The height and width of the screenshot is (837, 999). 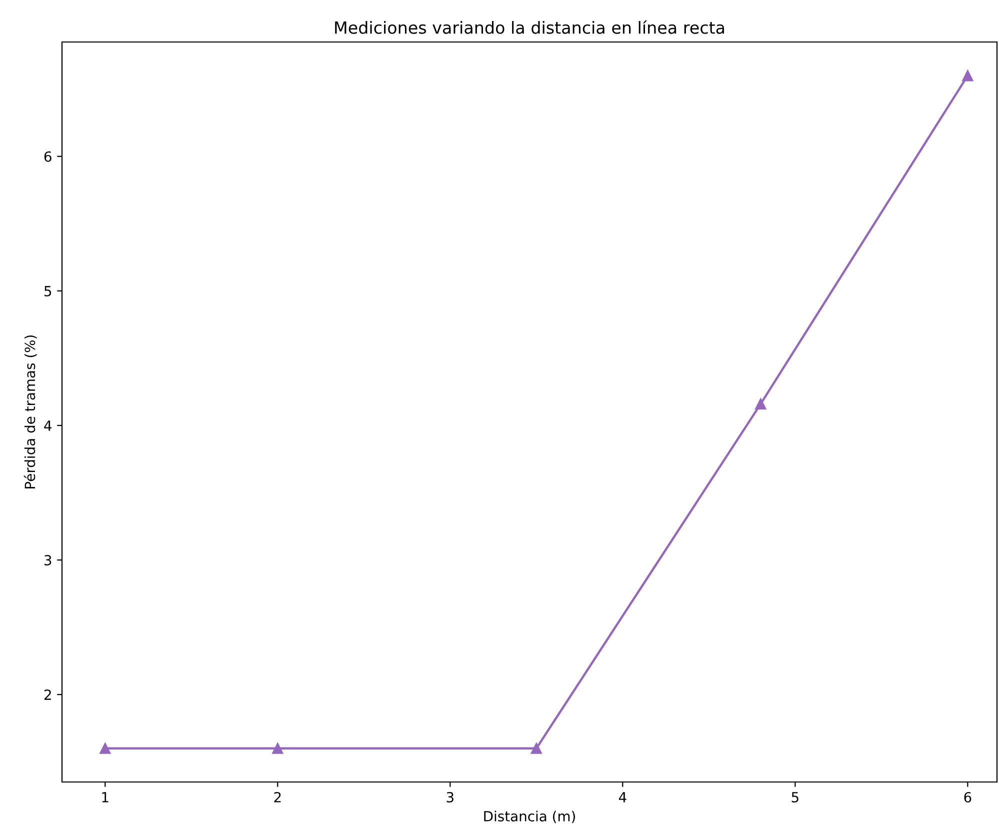 What do you see at coordinates (968, 797) in the screenshot?
I see `x-tick-label: 6` at bounding box center [968, 797].